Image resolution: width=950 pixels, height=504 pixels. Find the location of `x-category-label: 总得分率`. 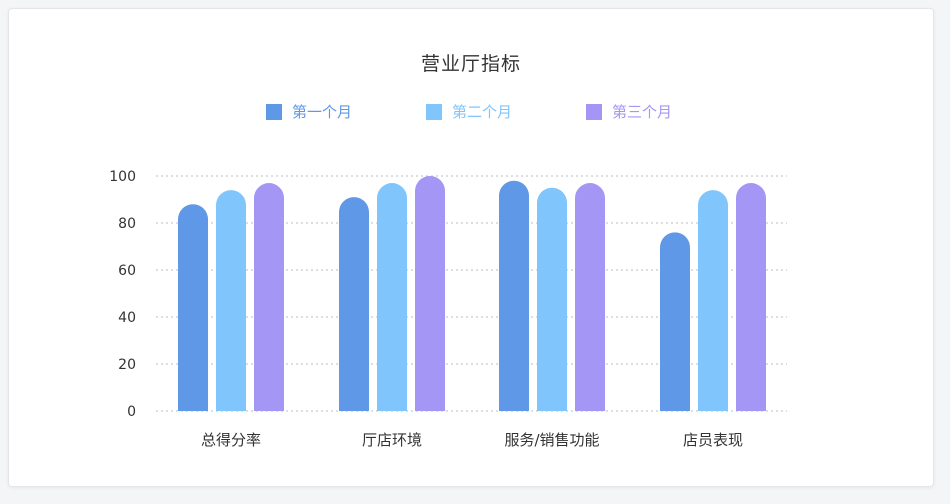

x-category-label: 总得分率 is located at coordinates (231, 440).